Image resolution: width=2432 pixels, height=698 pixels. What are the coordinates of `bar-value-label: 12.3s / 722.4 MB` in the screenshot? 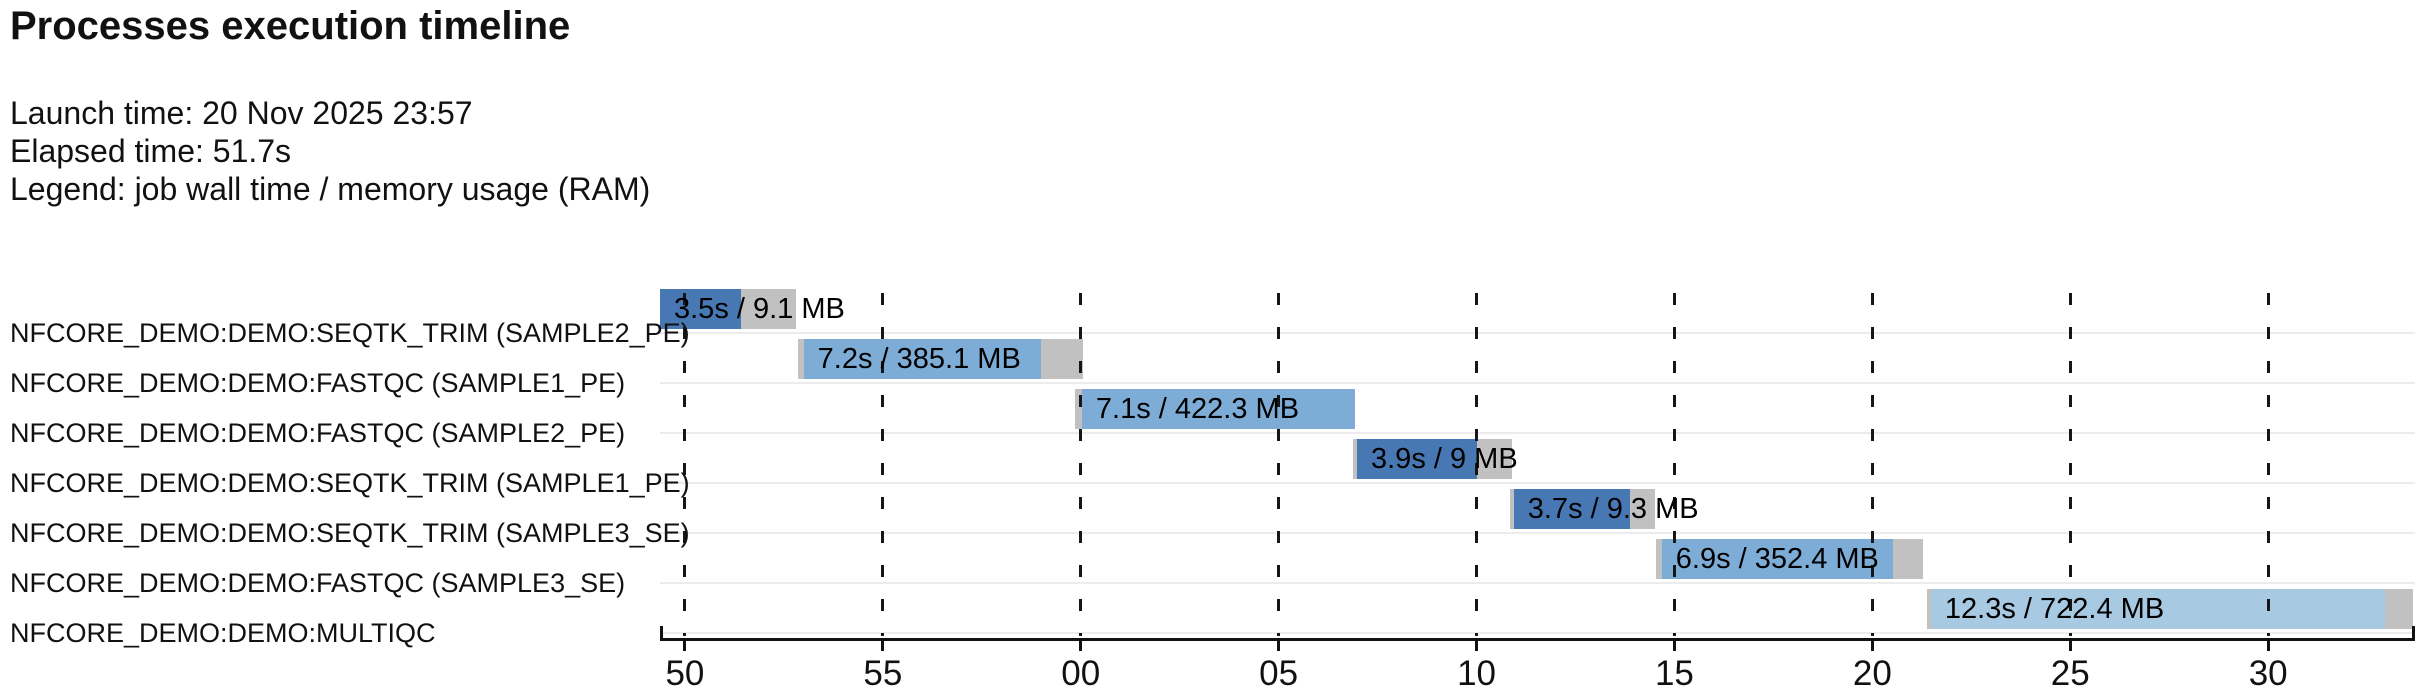 It's located at (2054, 609).